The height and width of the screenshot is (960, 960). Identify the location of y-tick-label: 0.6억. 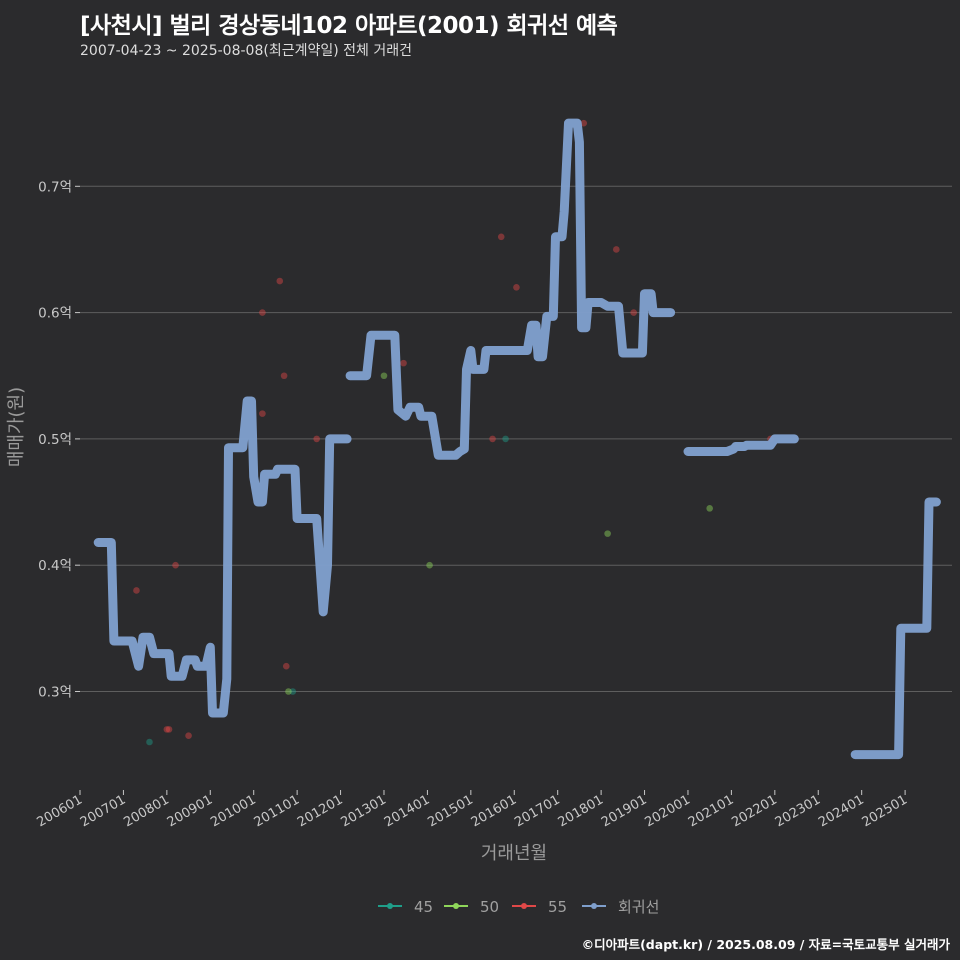
(55, 314).